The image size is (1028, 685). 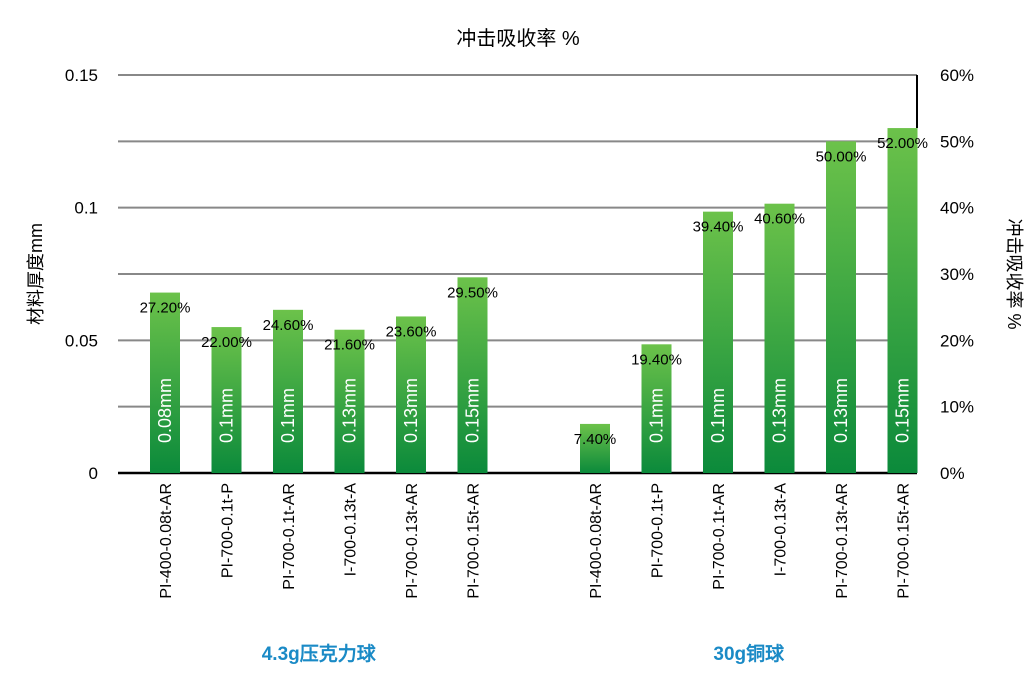 I want to click on right-axis-label: 冲击吸收率 %, so click(x=1014, y=273).